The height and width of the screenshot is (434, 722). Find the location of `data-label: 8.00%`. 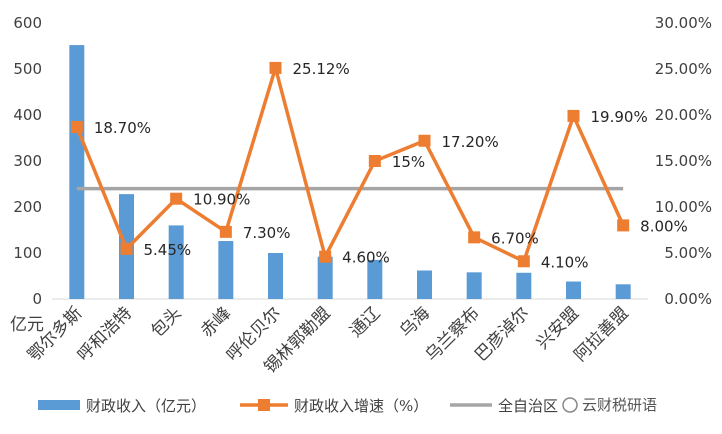

data-label: 8.00% is located at coordinates (664, 226).